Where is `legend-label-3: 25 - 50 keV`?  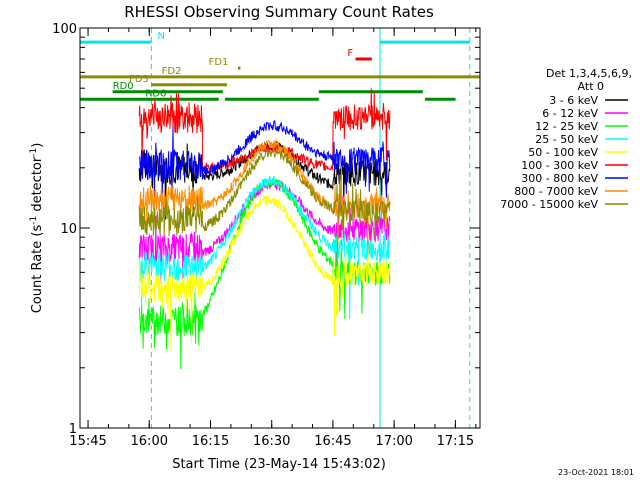 legend-label-3: 25 - 50 keV is located at coordinates (566, 139).